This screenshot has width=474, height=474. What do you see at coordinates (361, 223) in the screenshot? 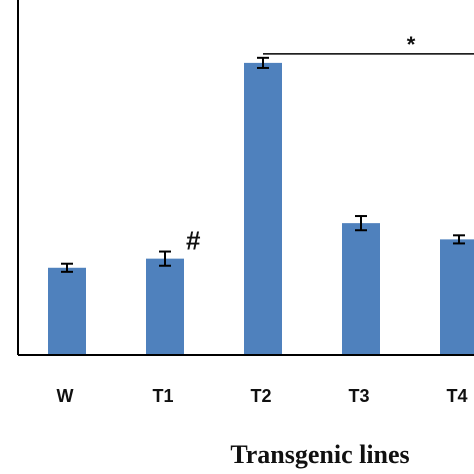
I see `error-bar-t3` at bounding box center [361, 223].